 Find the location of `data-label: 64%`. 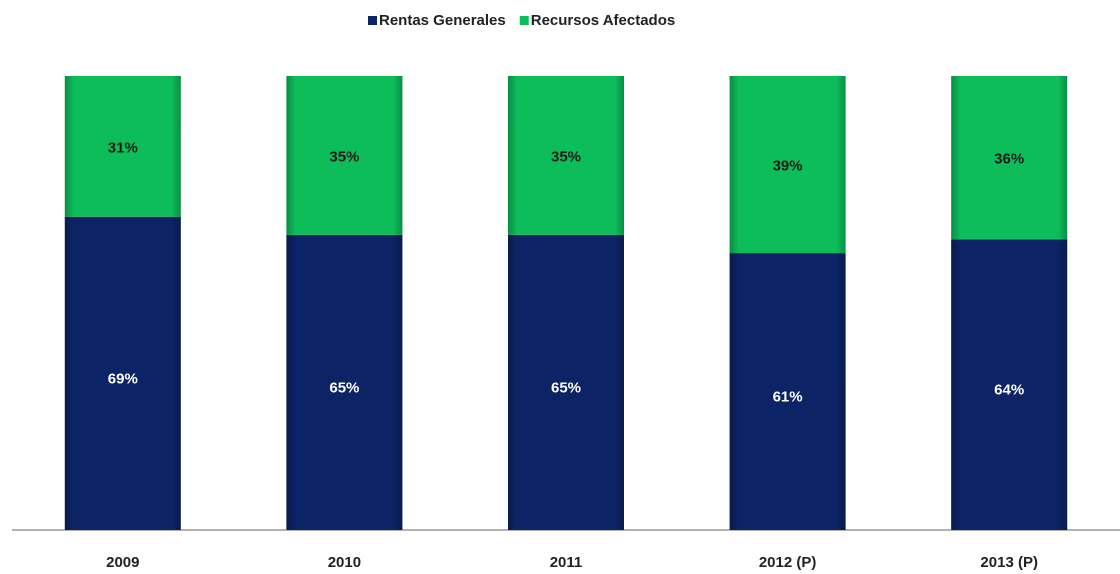

data-label: 64% is located at coordinates (1009, 390).